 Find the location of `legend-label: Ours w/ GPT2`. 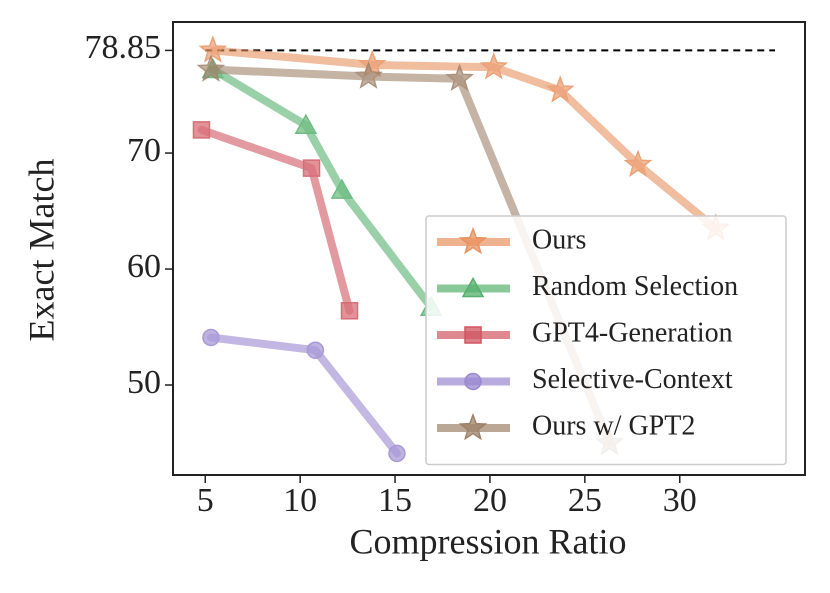

legend-label: Ours w/ GPT2 is located at coordinates (613, 425).